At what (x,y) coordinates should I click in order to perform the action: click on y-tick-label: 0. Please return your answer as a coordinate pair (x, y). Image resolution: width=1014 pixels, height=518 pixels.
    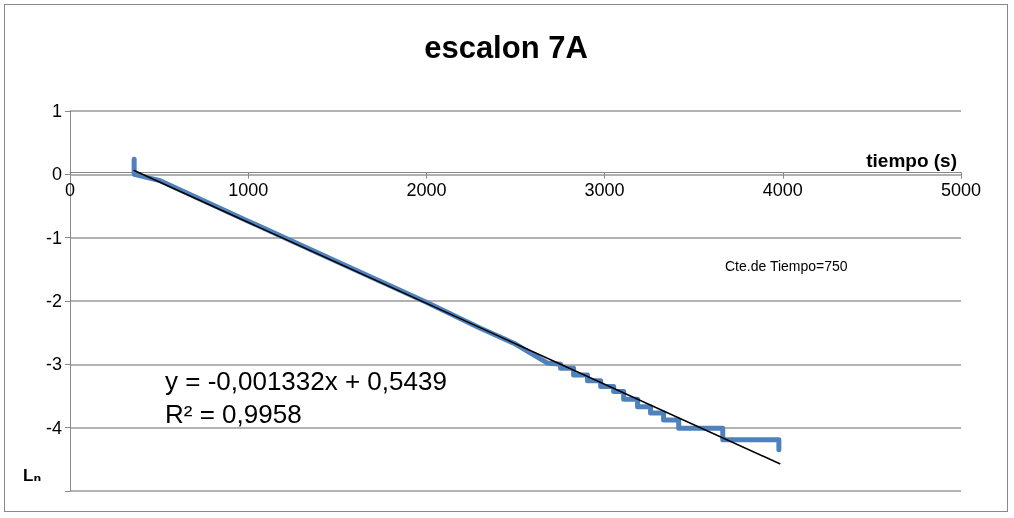
    Looking at the image, I should click on (56, 174).